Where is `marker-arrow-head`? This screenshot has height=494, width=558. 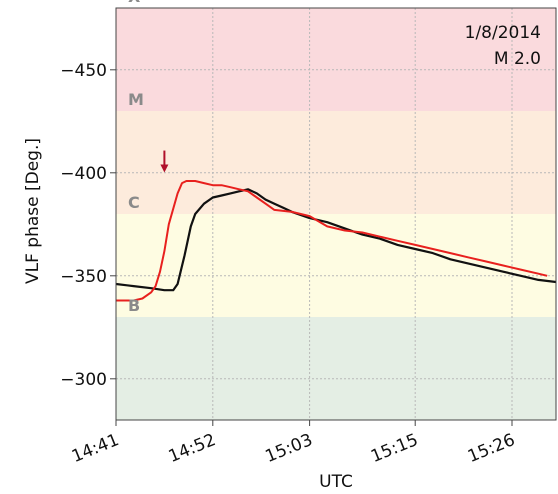 marker-arrow-head is located at coordinates (164, 168).